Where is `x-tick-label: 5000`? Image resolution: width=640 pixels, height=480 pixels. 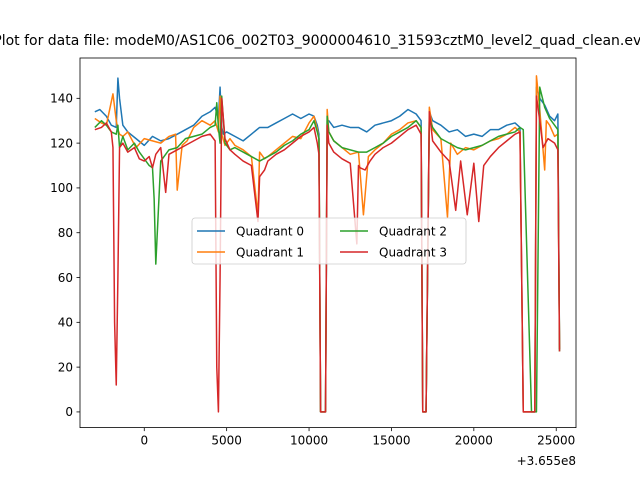
x-tick-label: 5000 is located at coordinates (226, 441).